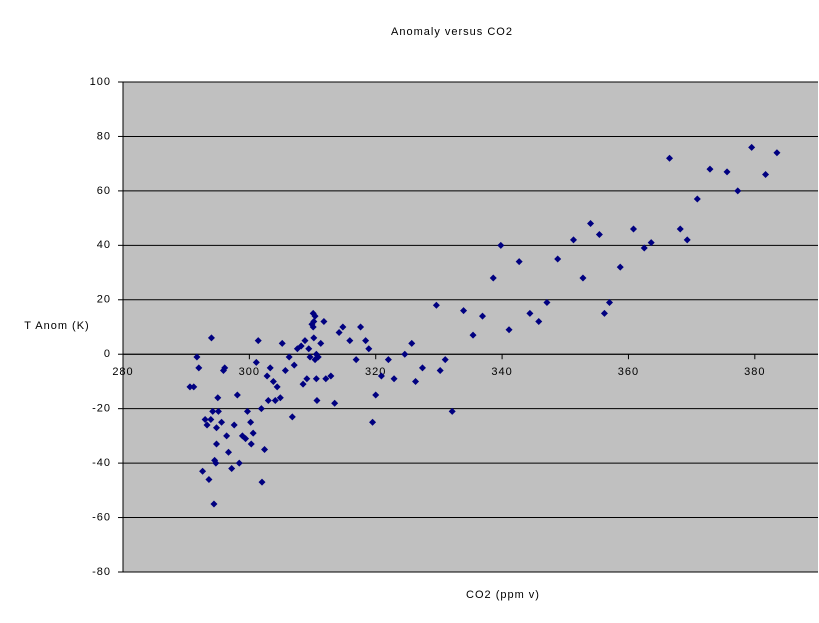 This screenshot has height=623, width=819. What do you see at coordinates (101, 517) in the screenshot?
I see `y-tick-label: -60` at bounding box center [101, 517].